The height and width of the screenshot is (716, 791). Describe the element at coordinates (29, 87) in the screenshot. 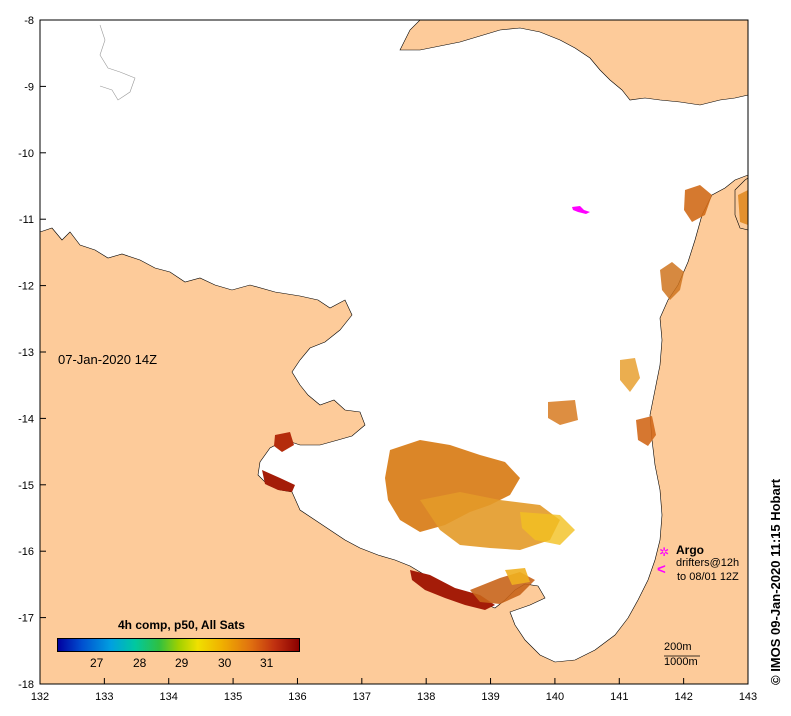

I see `y-tick-label: -9` at that location.